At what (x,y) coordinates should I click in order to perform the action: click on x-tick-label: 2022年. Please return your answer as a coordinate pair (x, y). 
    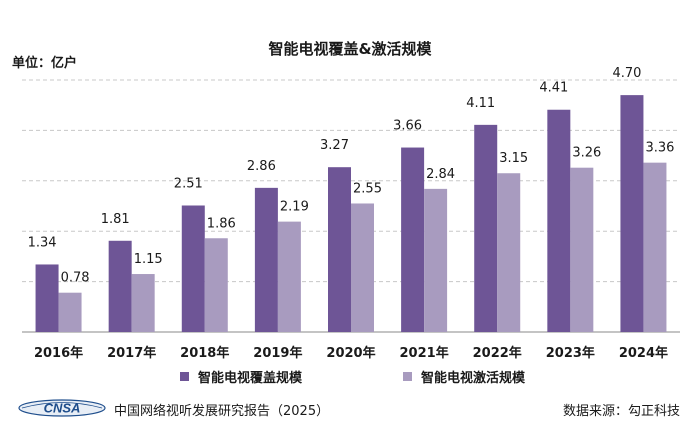
    Looking at the image, I should click on (497, 353).